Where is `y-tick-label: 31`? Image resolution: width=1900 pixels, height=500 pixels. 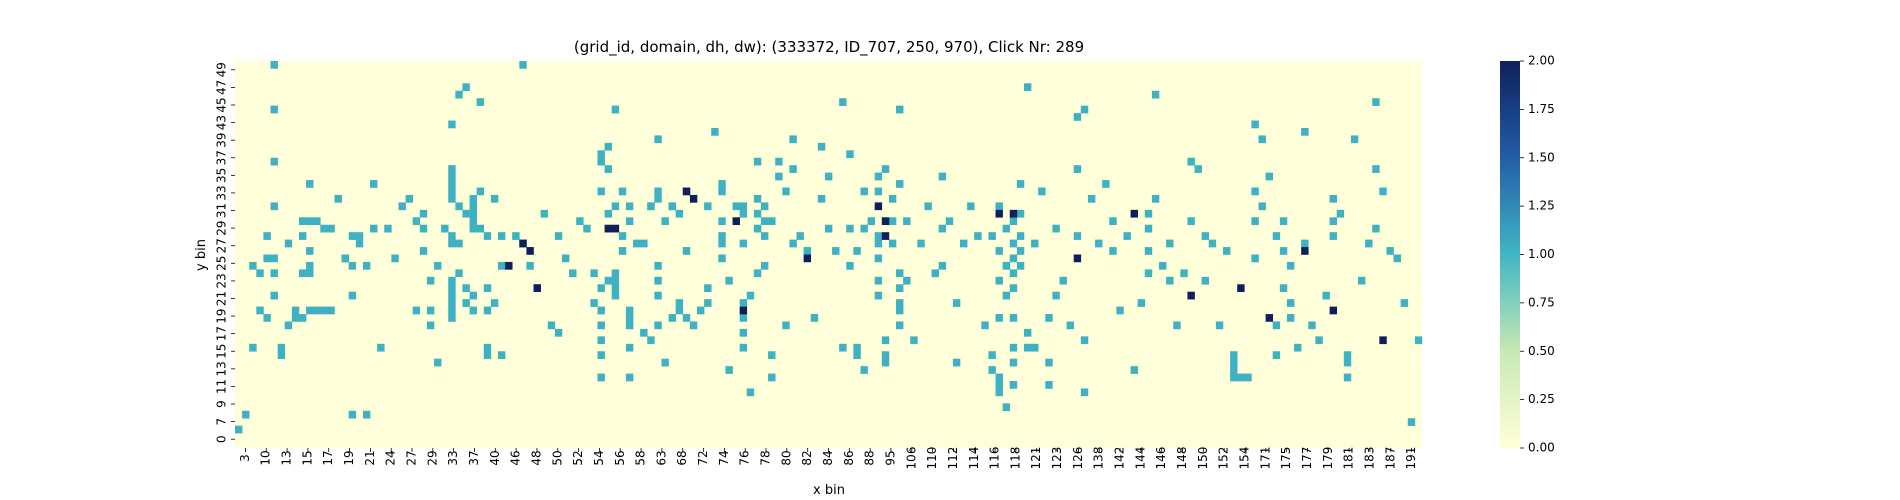
y-tick-label: 31 is located at coordinates (222, 210).